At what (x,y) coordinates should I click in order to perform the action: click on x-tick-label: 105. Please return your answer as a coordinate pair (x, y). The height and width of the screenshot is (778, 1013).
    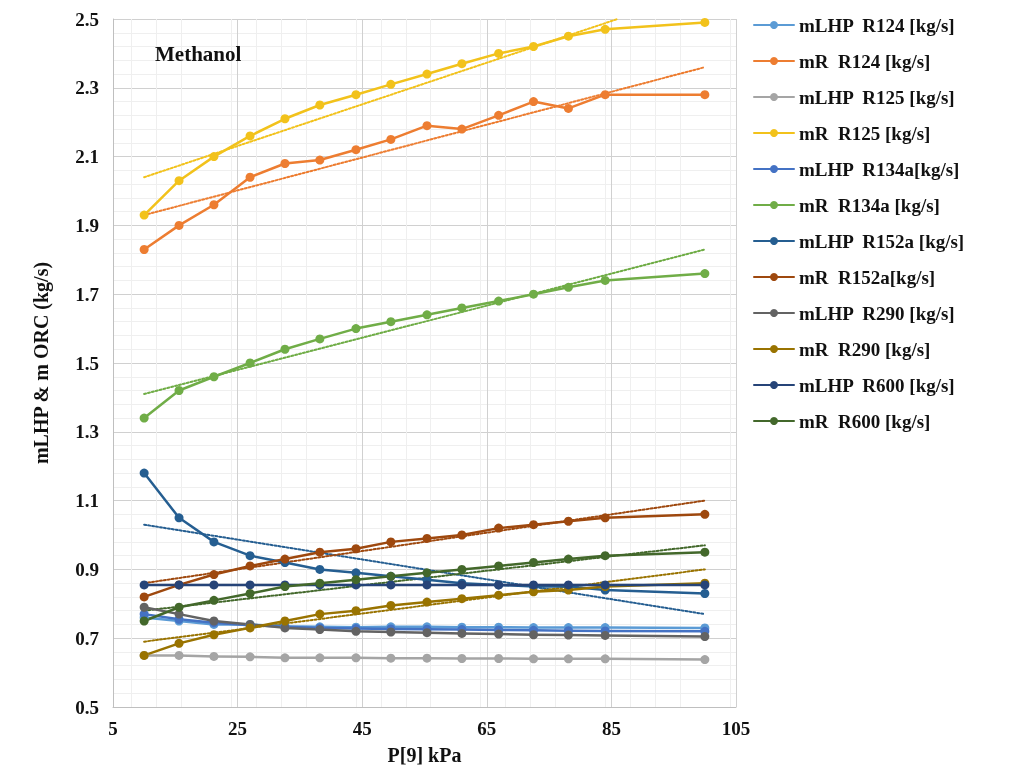
    Looking at the image, I should click on (736, 728).